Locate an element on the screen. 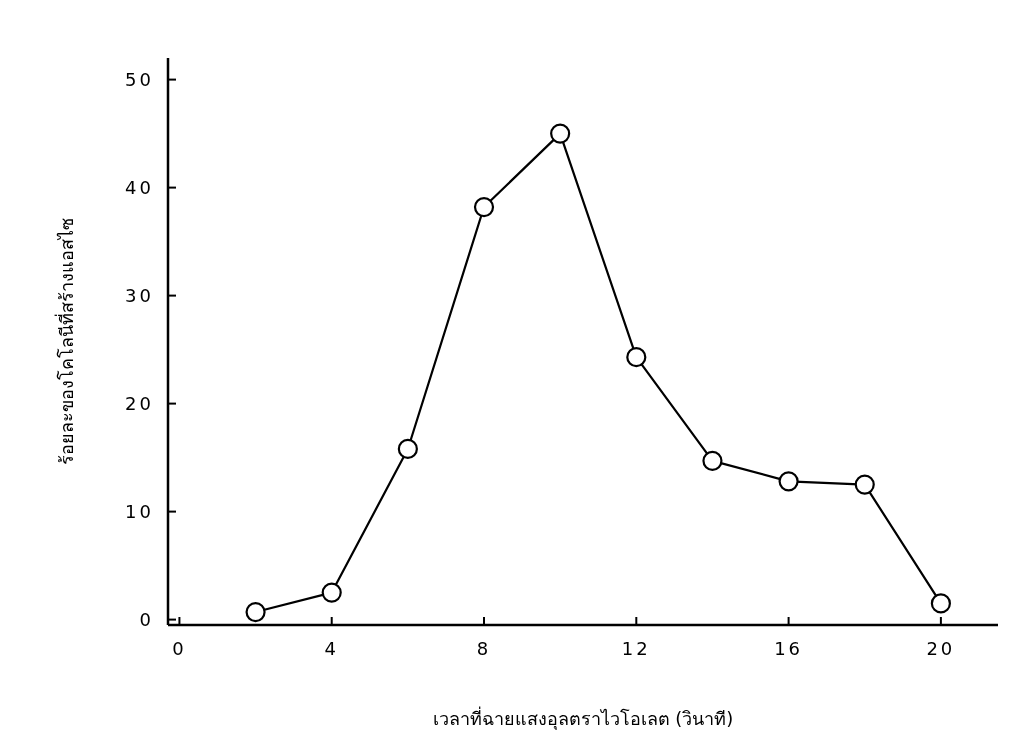 The image size is (1016, 753). x-tick-label: 12 is located at coordinates (636, 648).